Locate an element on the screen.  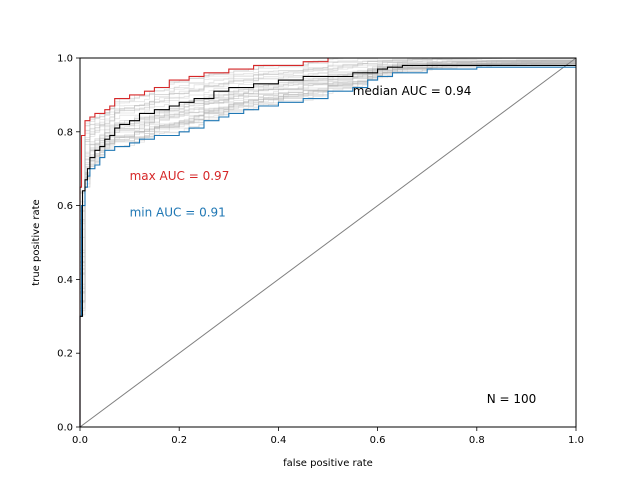
y-tick-label: 0.2 is located at coordinates (65, 354).